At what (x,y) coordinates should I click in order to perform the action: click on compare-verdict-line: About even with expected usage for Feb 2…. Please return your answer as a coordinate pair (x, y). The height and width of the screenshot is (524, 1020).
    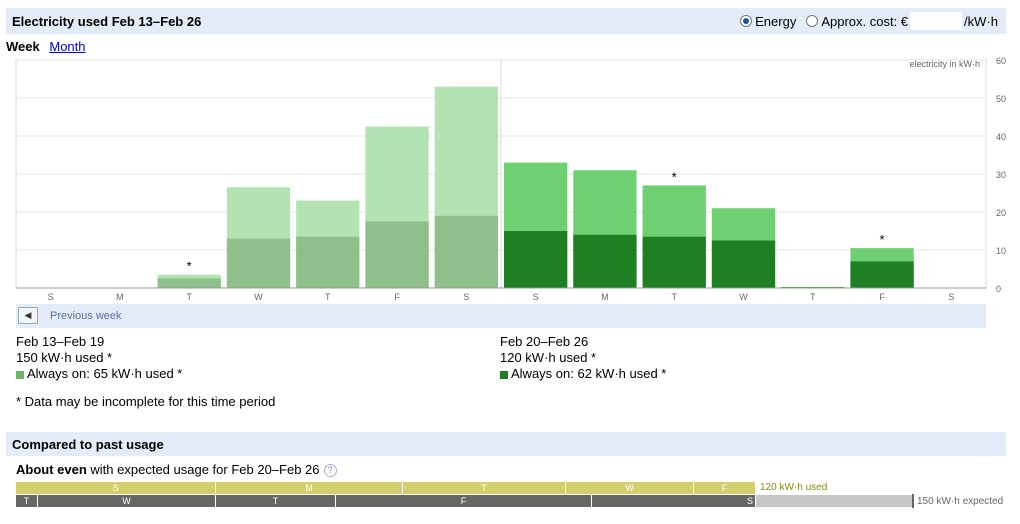
    Looking at the image, I should click on (176, 470).